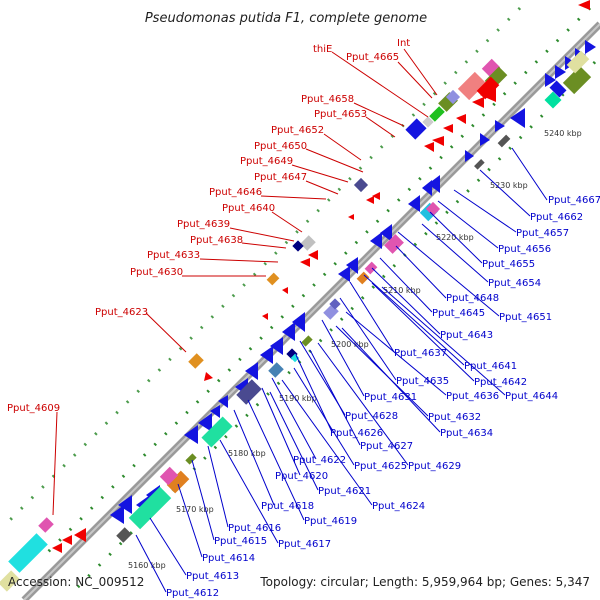 This screenshot has width=600, height=600. What do you see at coordinates (356, 433) in the screenshot?
I see `gene-label: Pput_4626` at bounding box center [356, 433].